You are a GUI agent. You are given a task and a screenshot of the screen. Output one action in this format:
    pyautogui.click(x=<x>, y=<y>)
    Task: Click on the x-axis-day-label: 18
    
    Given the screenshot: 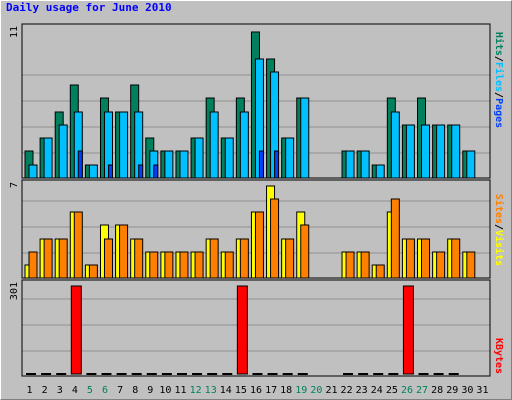 What is the action you would take?
    pyautogui.click(x=286, y=390)
    